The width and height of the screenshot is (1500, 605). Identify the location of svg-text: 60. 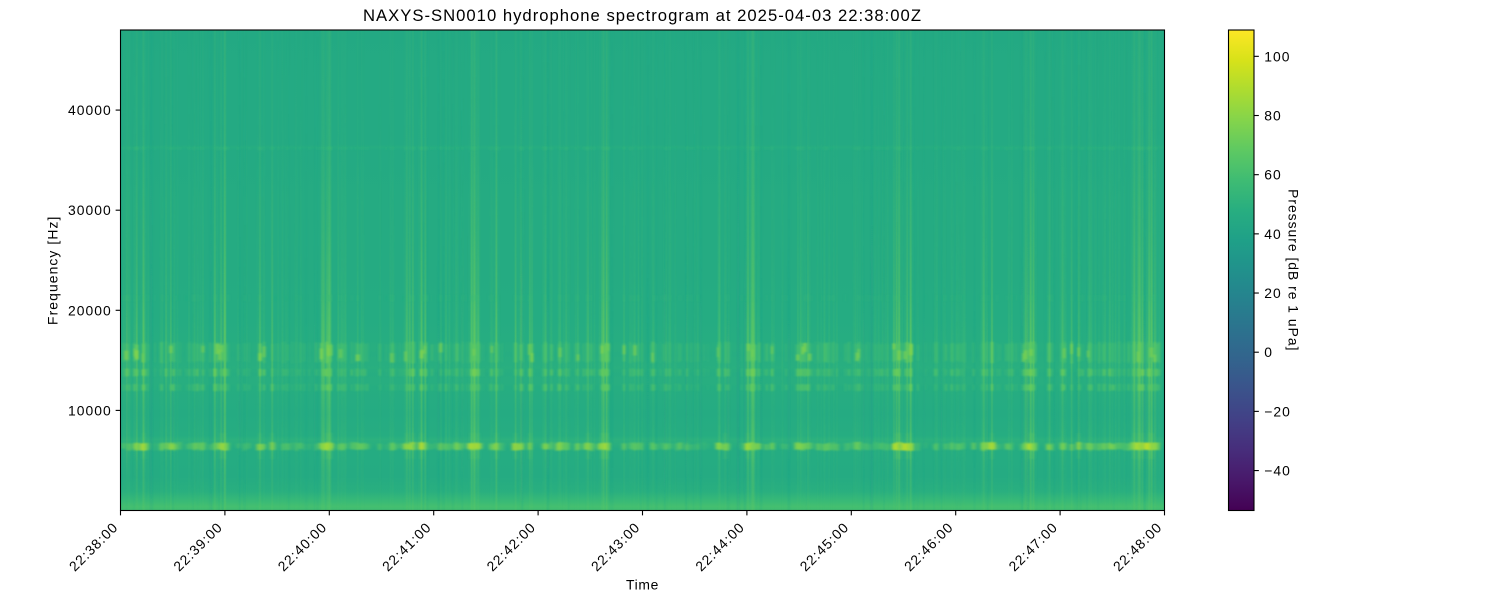
(1273, 175).